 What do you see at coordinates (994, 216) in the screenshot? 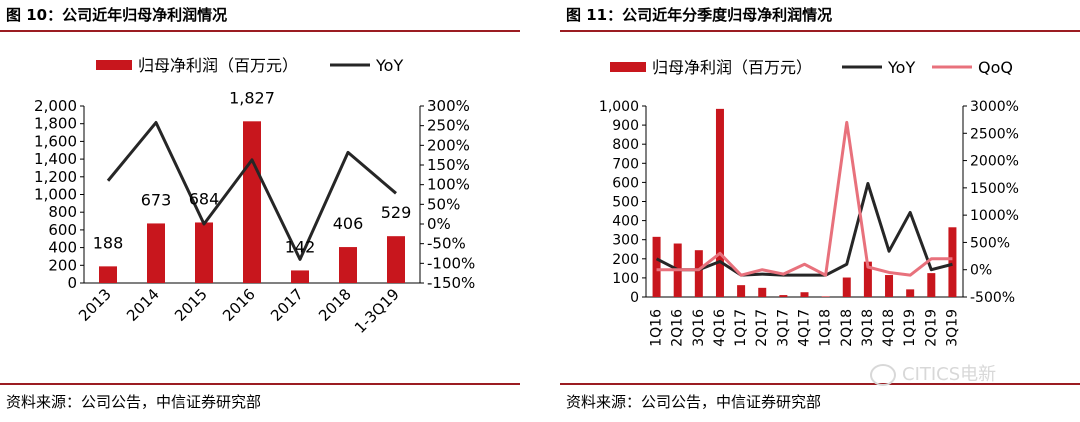
I see `y-right-tick-label: 1000%` at bounding box center [994, 216].